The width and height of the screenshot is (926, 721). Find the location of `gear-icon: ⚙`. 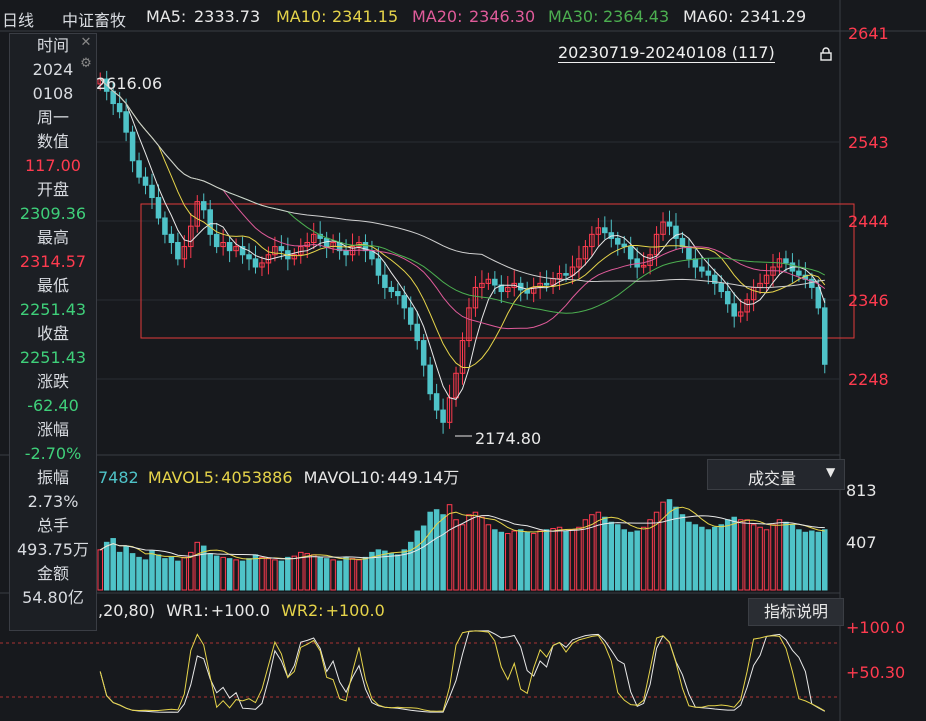

gear-icon: ⚙ is located at coordinates (86, 63).